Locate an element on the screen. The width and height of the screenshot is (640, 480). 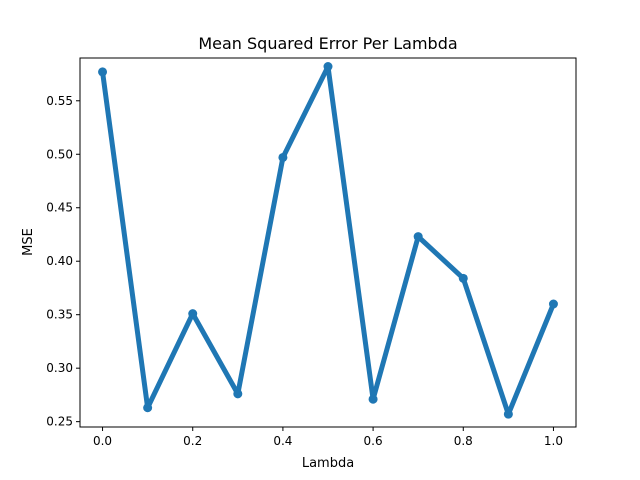
y-tick-label: 0.40 is located at coordinates (59, 261).